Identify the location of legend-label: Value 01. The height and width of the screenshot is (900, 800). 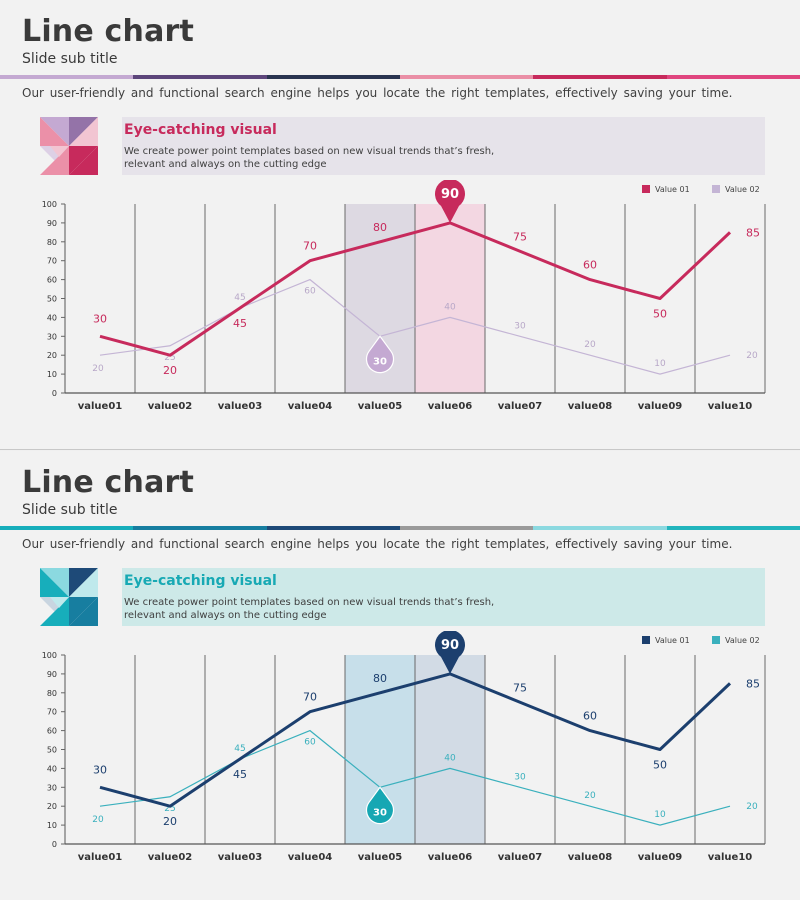
(672, 189).